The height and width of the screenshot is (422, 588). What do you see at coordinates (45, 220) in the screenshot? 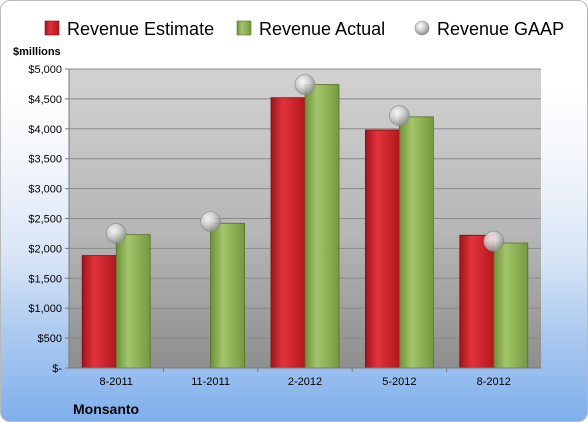
I see `y-tick-label: $2,500` at bounding box center [45, 220].